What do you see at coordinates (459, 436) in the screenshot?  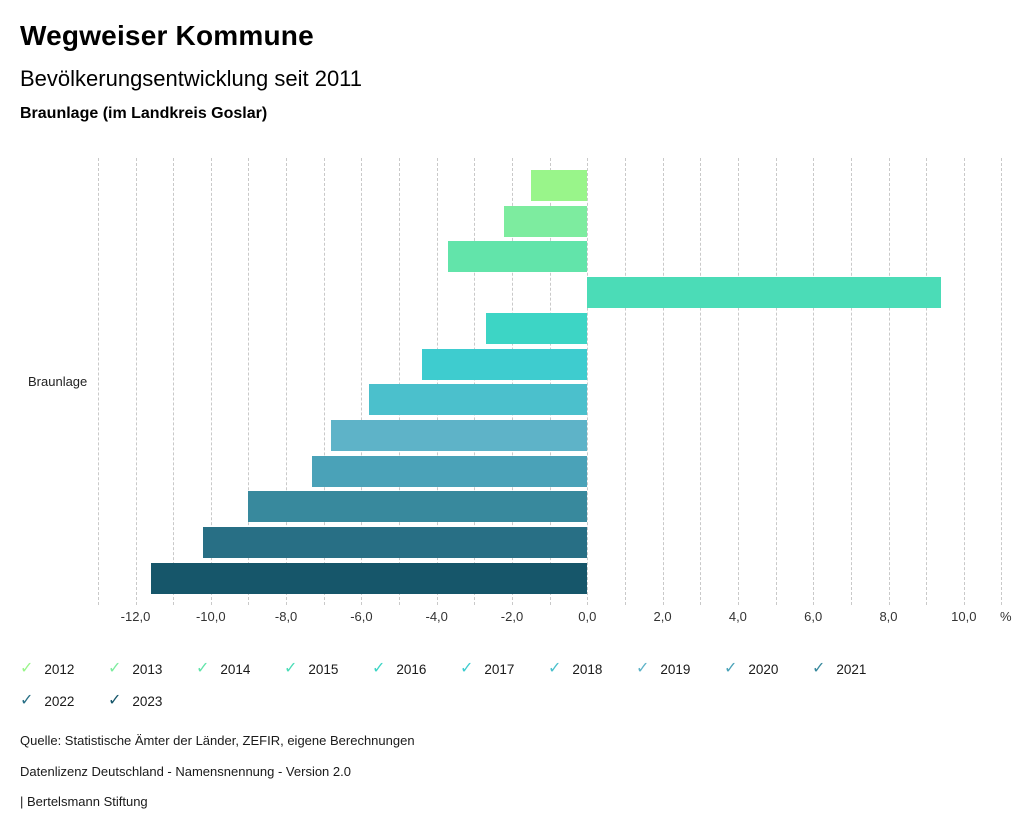 I see `bar-2019` at bounding box center [459, 436].